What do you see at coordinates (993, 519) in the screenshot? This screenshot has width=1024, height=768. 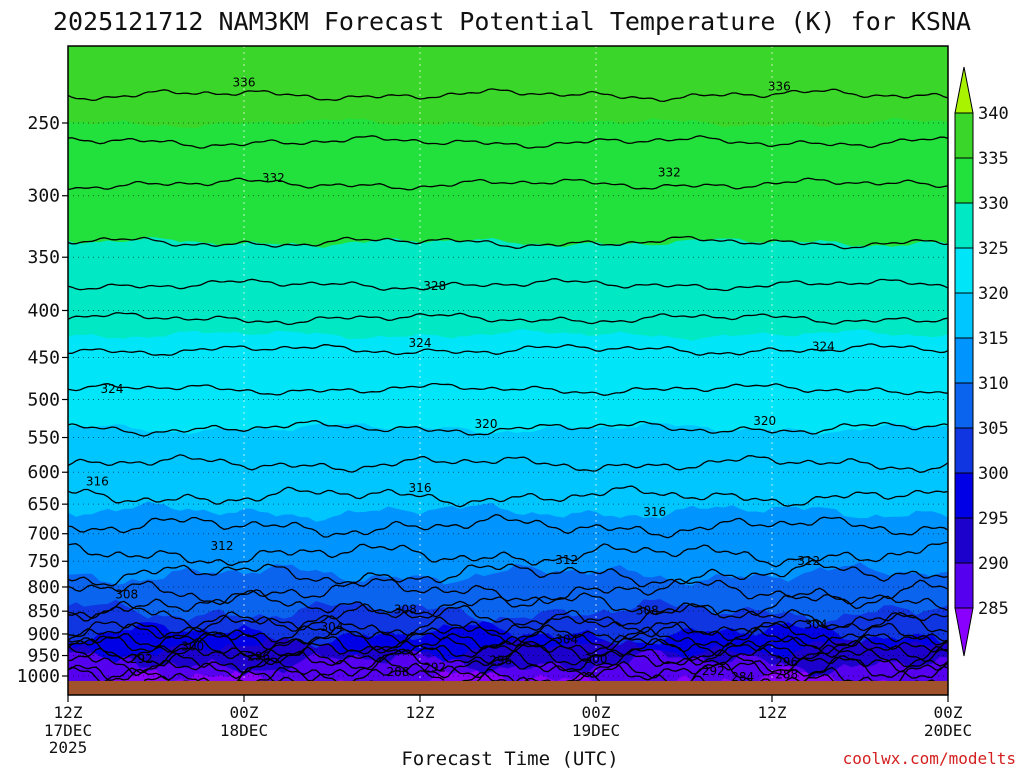 I see `colorbar-label-295: 295` at bounding box center [993, 519].